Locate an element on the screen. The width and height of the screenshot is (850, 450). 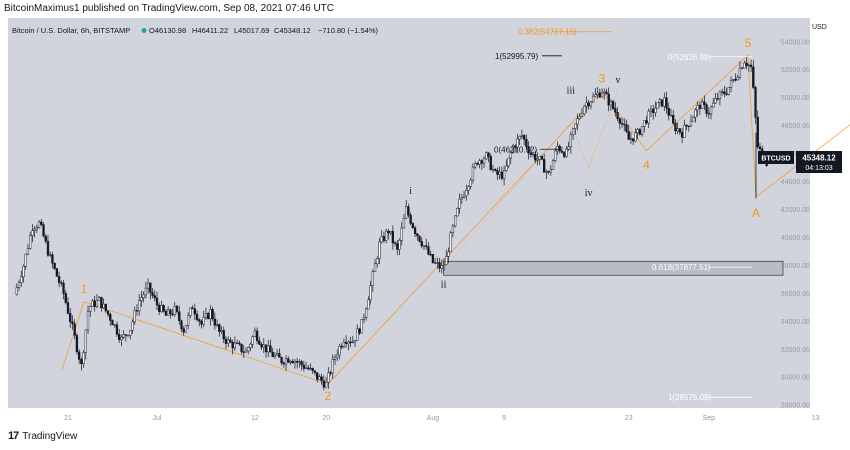
last-price-symbol: BTCUSD is located at coordinates (775, 159).